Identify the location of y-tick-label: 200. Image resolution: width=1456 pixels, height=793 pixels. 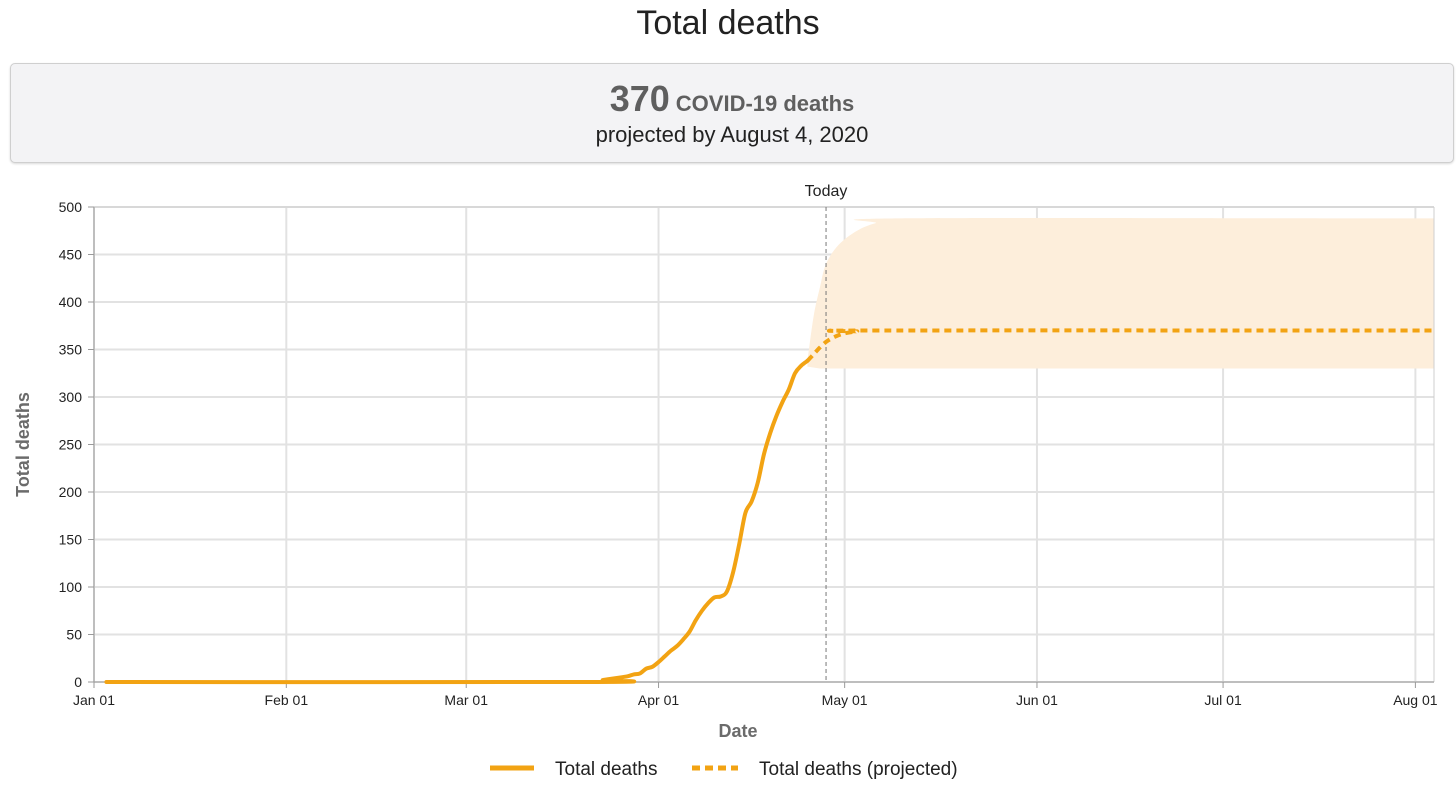
(71, 492).